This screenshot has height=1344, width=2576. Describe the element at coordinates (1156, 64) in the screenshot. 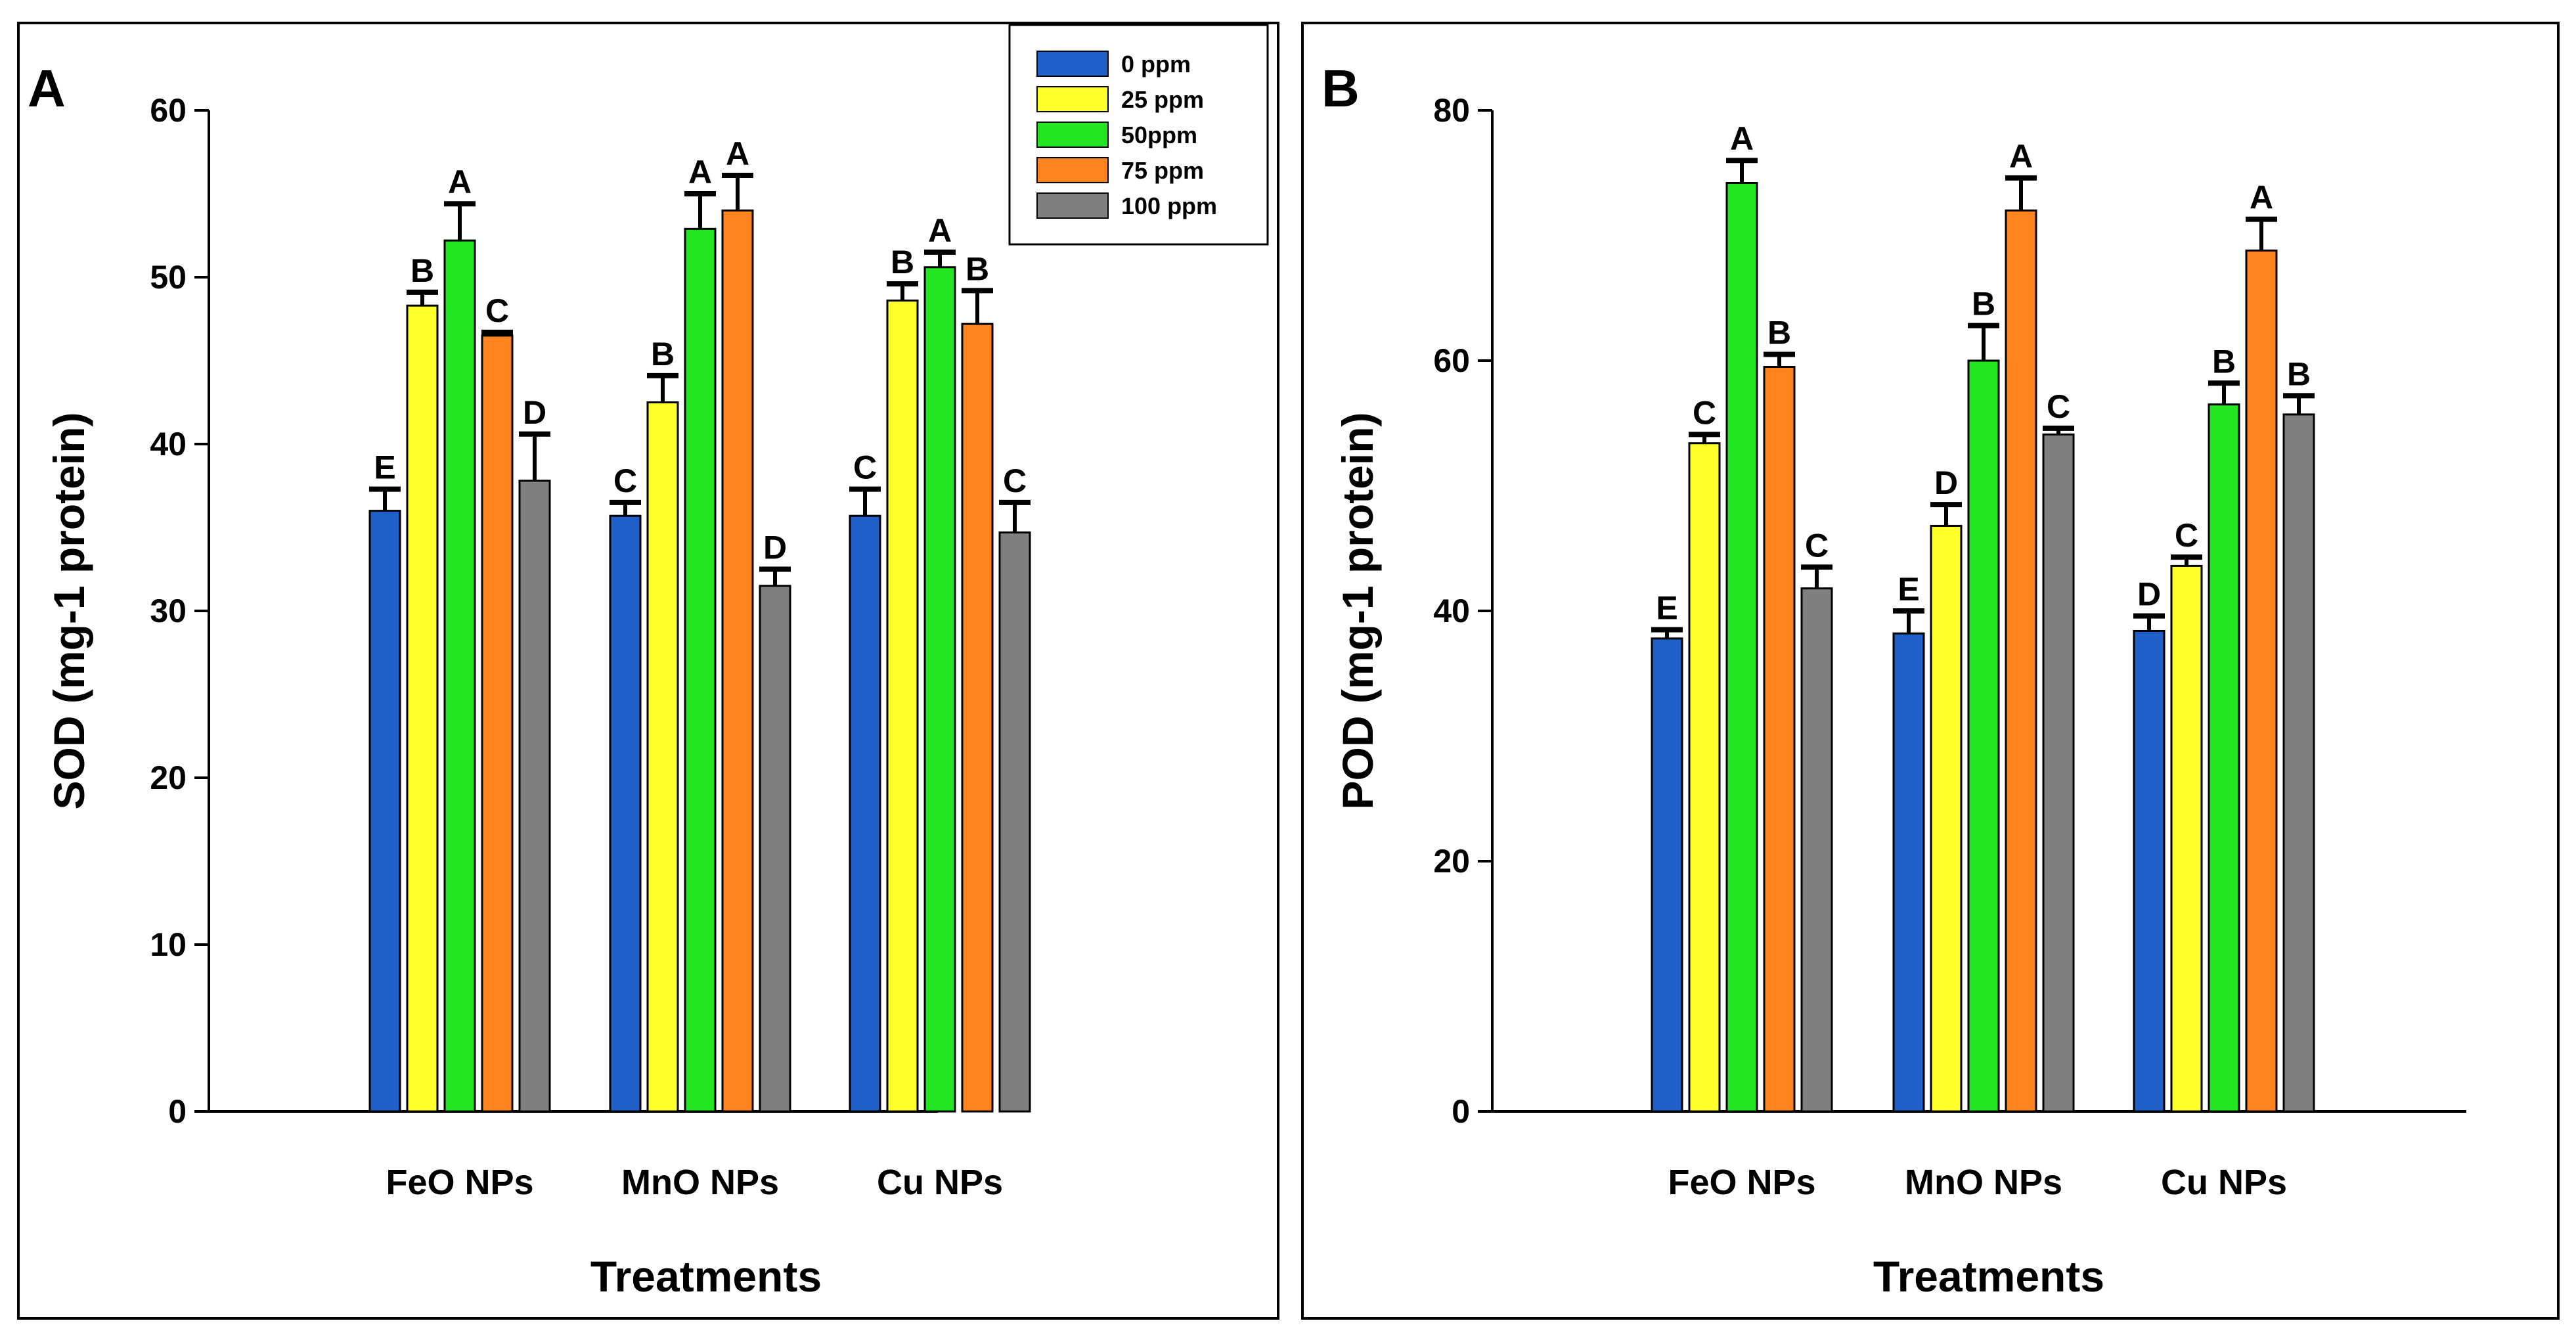

I see `legend-label: 0 ppm` at that location.